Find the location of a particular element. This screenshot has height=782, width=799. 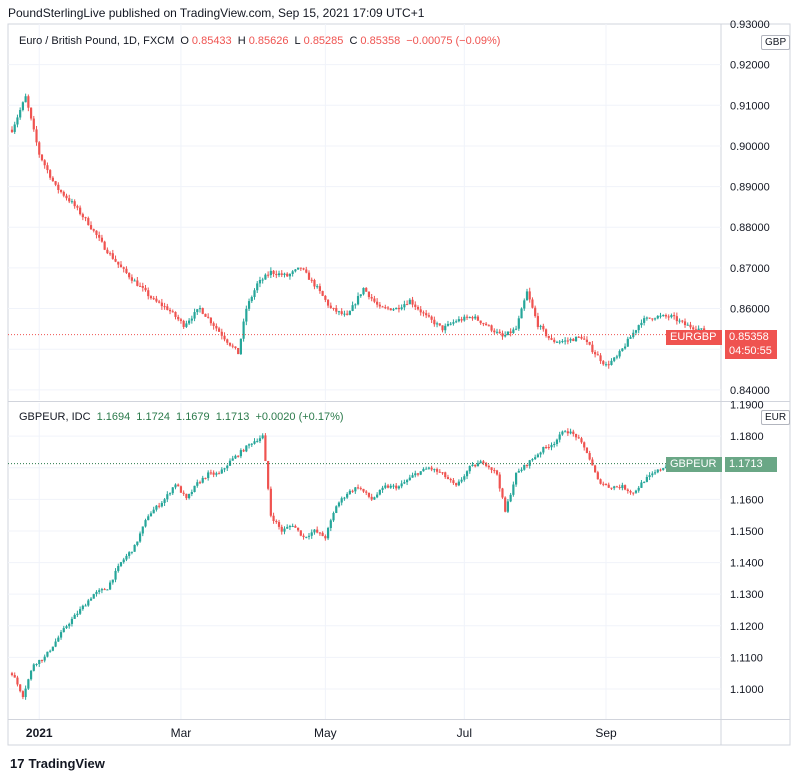

eurgbp-y-tick: 0.86000 is located at coordinates (750, 310).